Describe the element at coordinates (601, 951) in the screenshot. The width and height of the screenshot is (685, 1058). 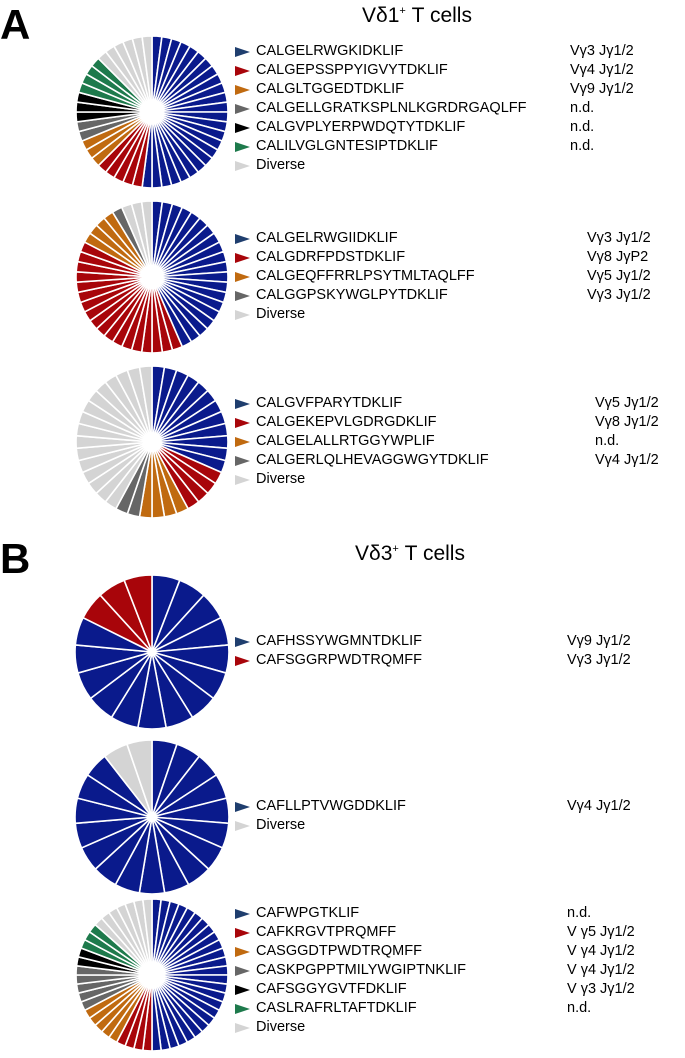
I see `v-gene-label: V γ4 Jγ1/2` at that location.